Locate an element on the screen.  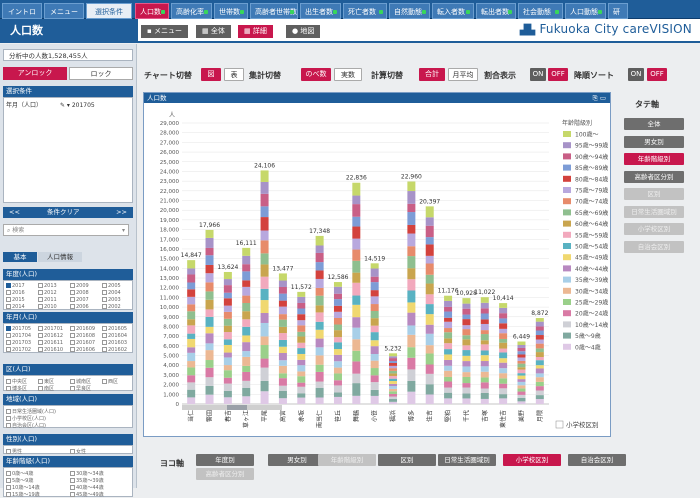
age-option: 30歳～34歳 is located at coordinates (87, 473).